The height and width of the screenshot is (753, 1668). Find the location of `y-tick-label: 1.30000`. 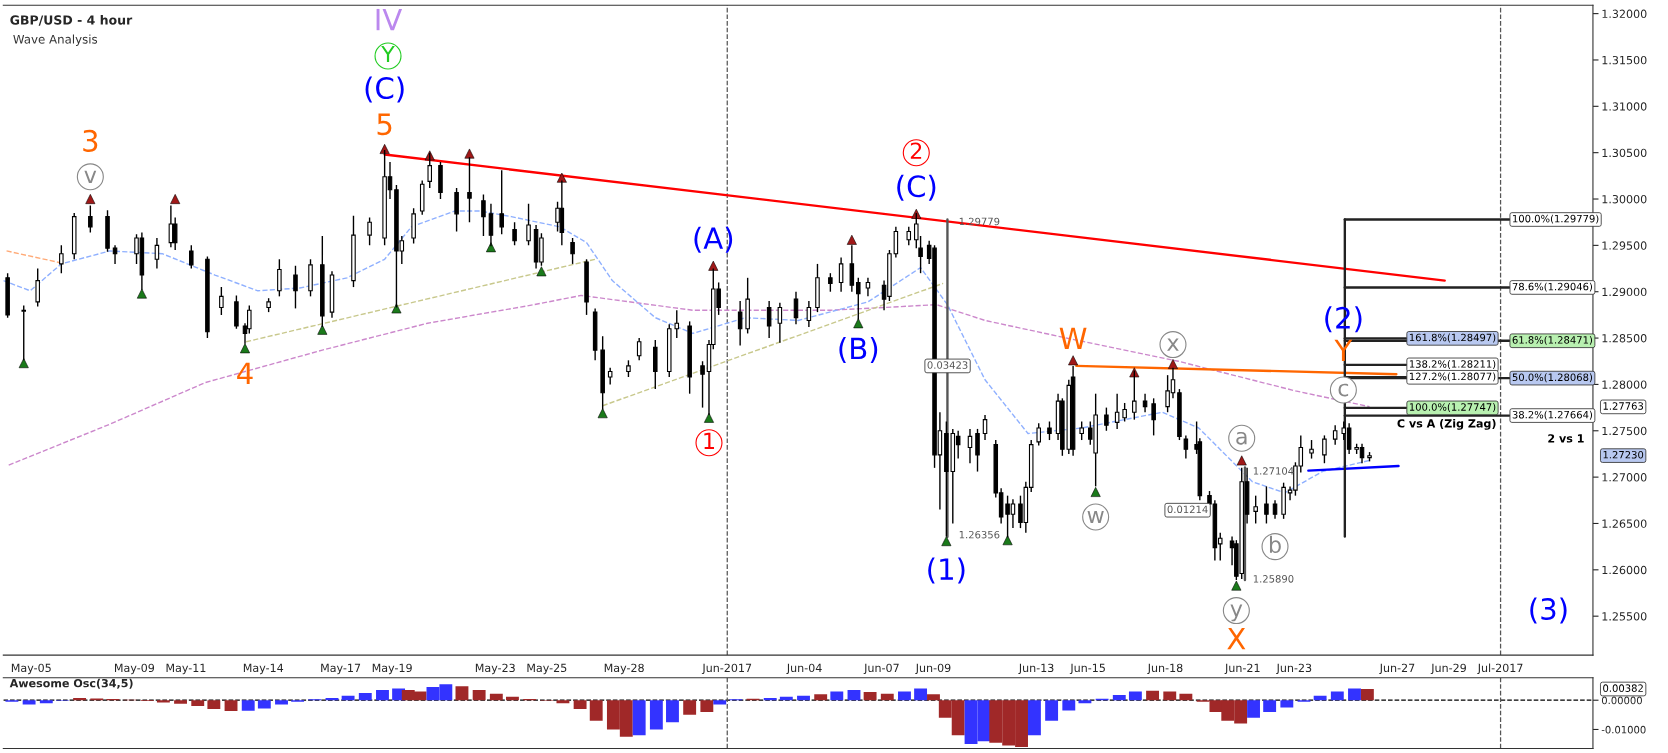

y-tick-label: 1.30000 is located at coordinates (1624, 199).